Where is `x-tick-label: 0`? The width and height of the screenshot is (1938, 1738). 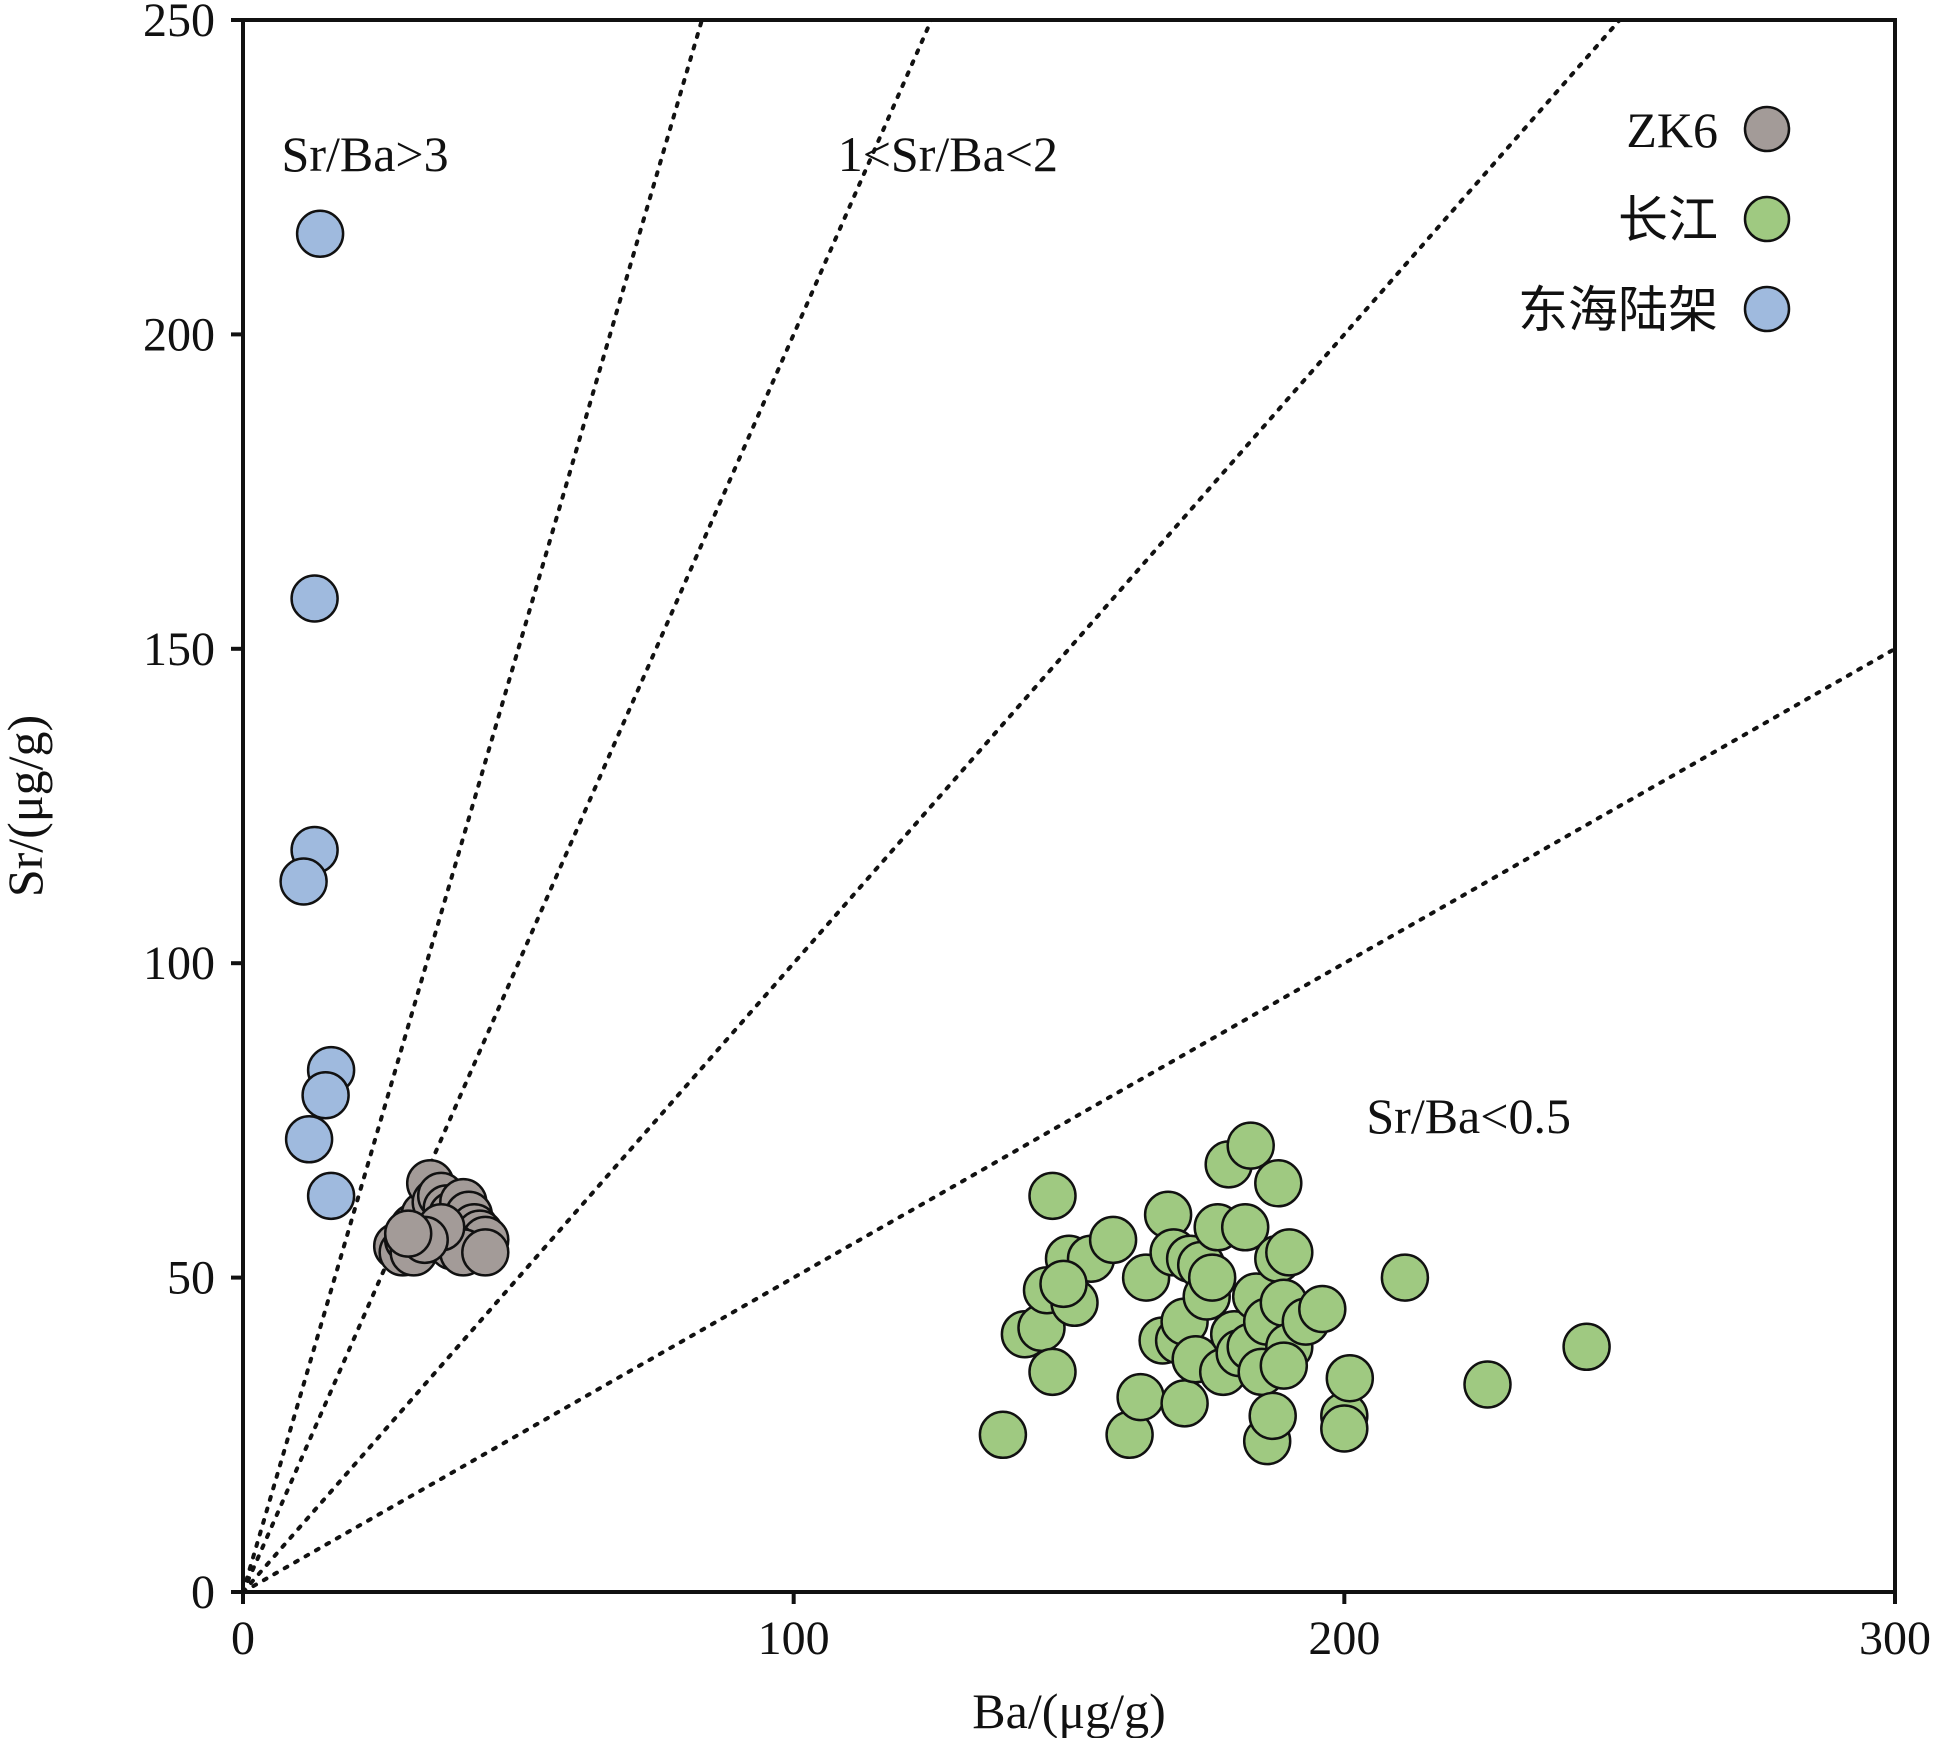
x-tick-label: 0 is located at coordinates (243, 1638).